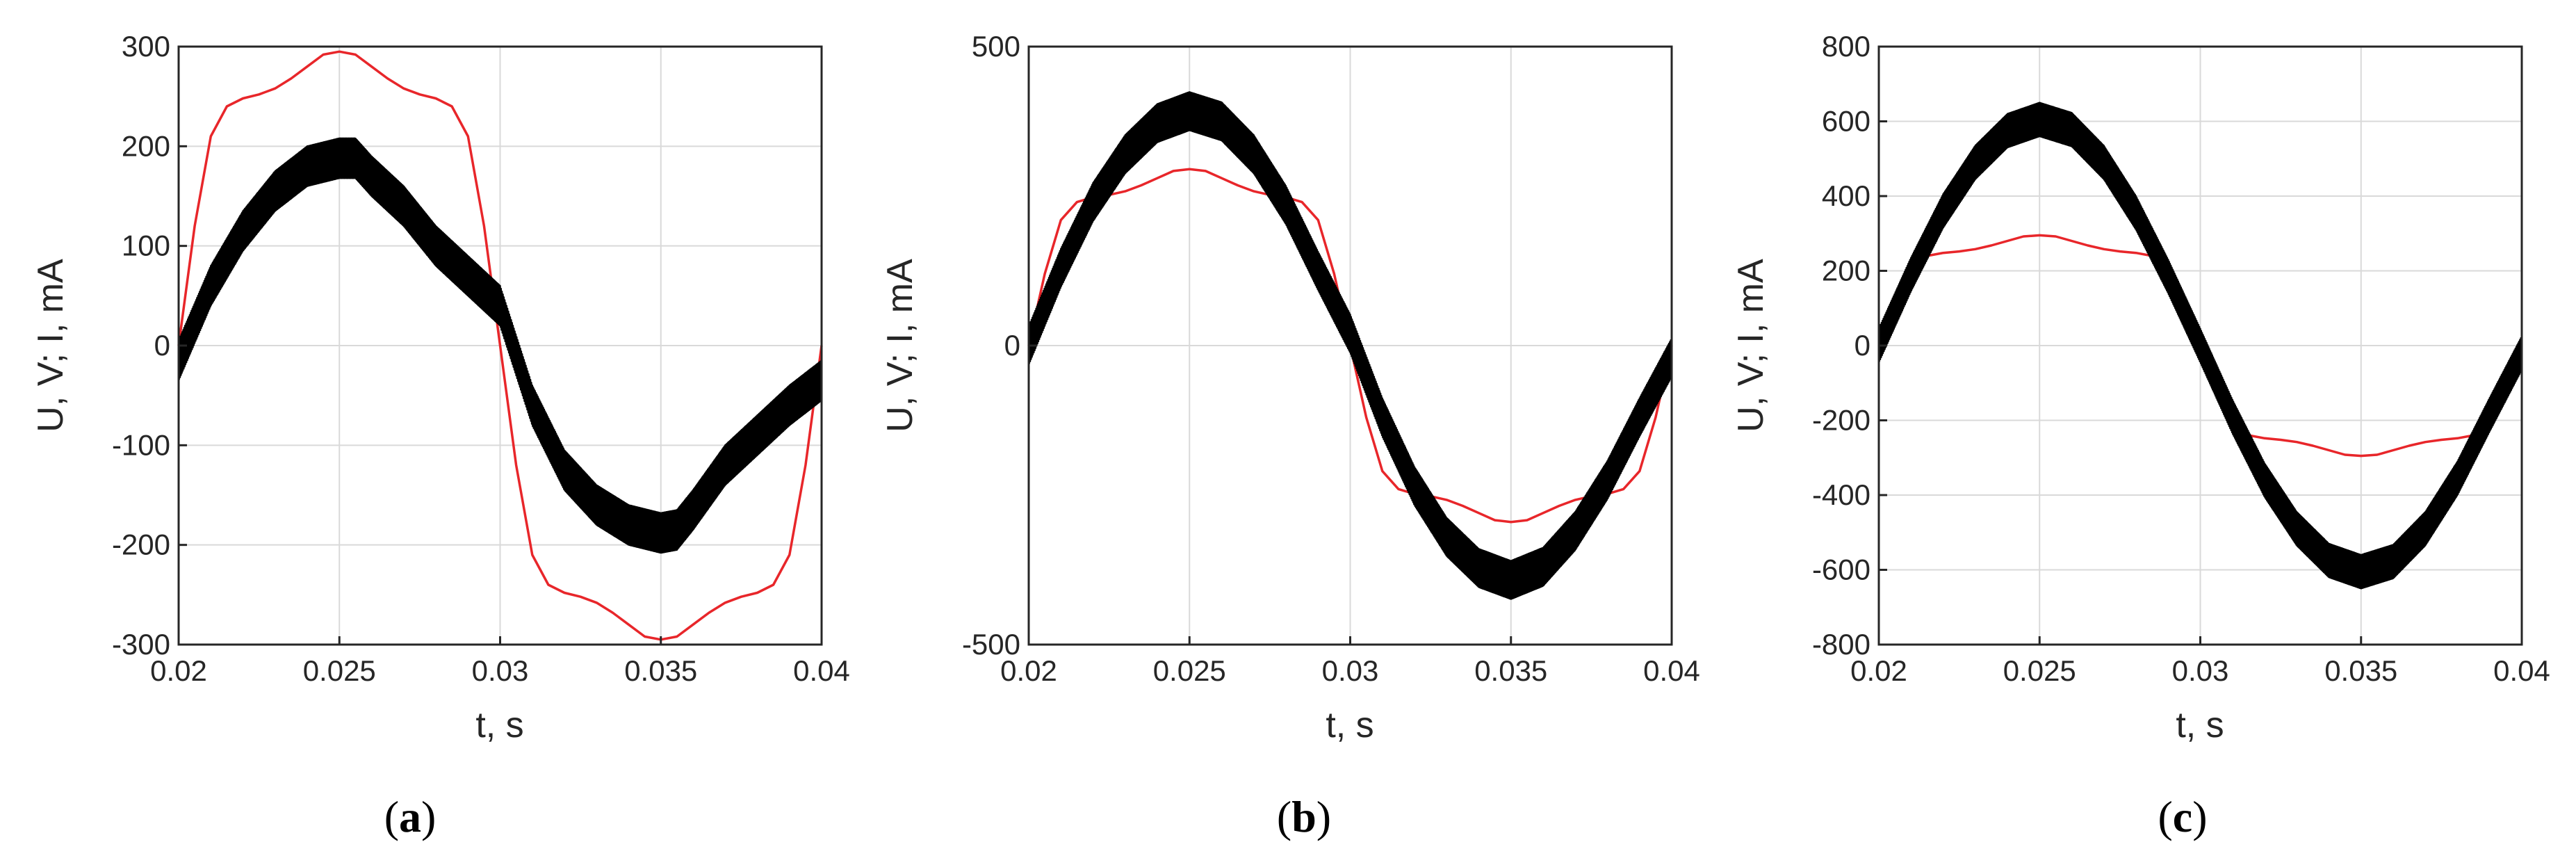  What do you see at coordinates (999, 345) in the screenshot?
I see `panel-b-y-ticks: -500 0 500` at bounding box center [999, 345].